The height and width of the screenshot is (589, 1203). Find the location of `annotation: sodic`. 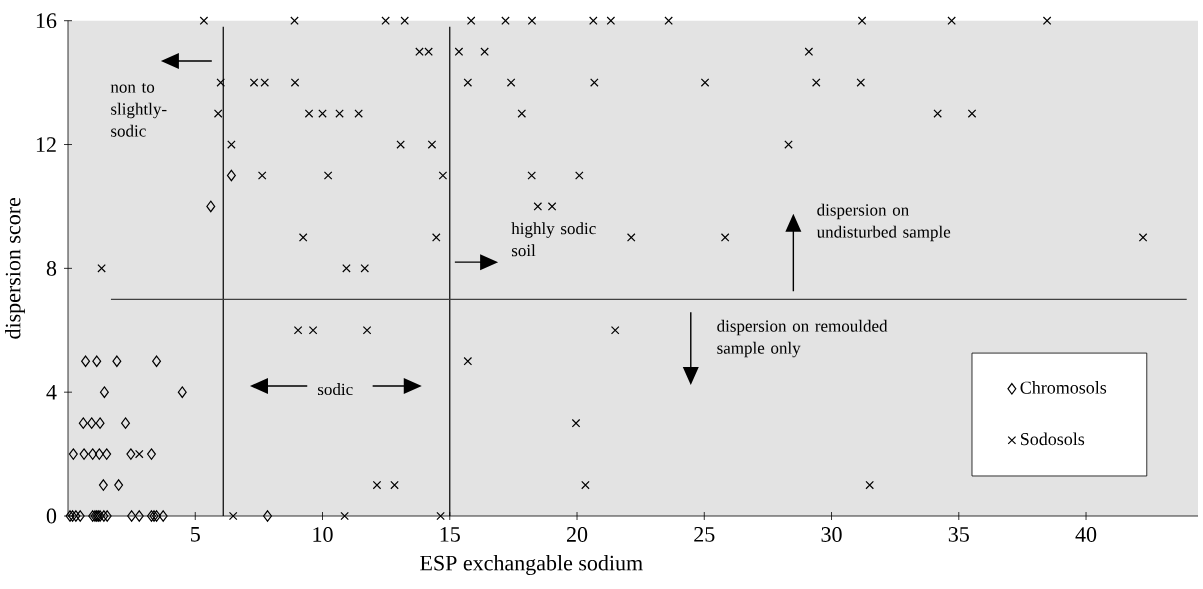

annotation: sodic is located at coordinates (335, 389).